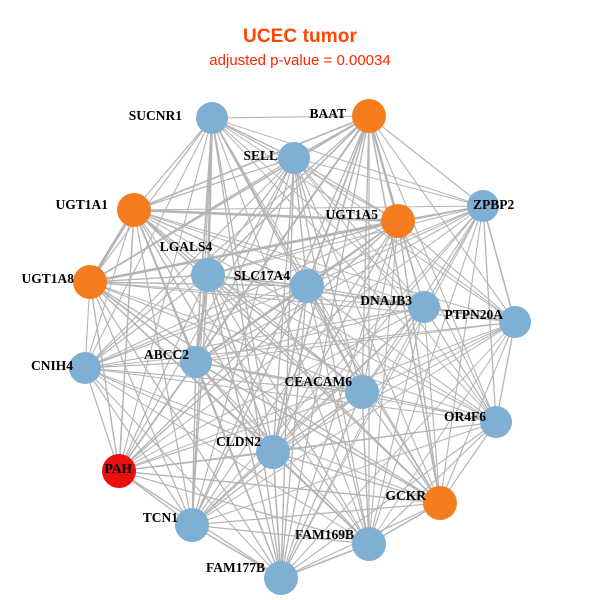 Image resolution: width=600 pixels, height=600 pixels. What do you see at coordinates (340, 544) in the screenshot?
I see `network-node: FAM169B` at bounding box center [340, 544].